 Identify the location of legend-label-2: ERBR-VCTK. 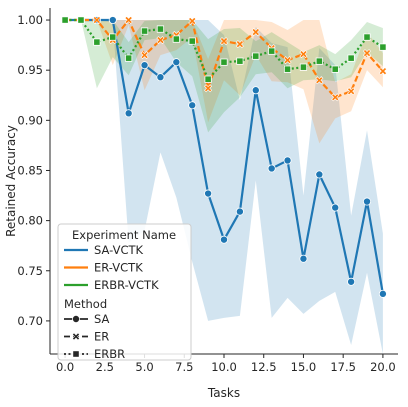
(126, 285).